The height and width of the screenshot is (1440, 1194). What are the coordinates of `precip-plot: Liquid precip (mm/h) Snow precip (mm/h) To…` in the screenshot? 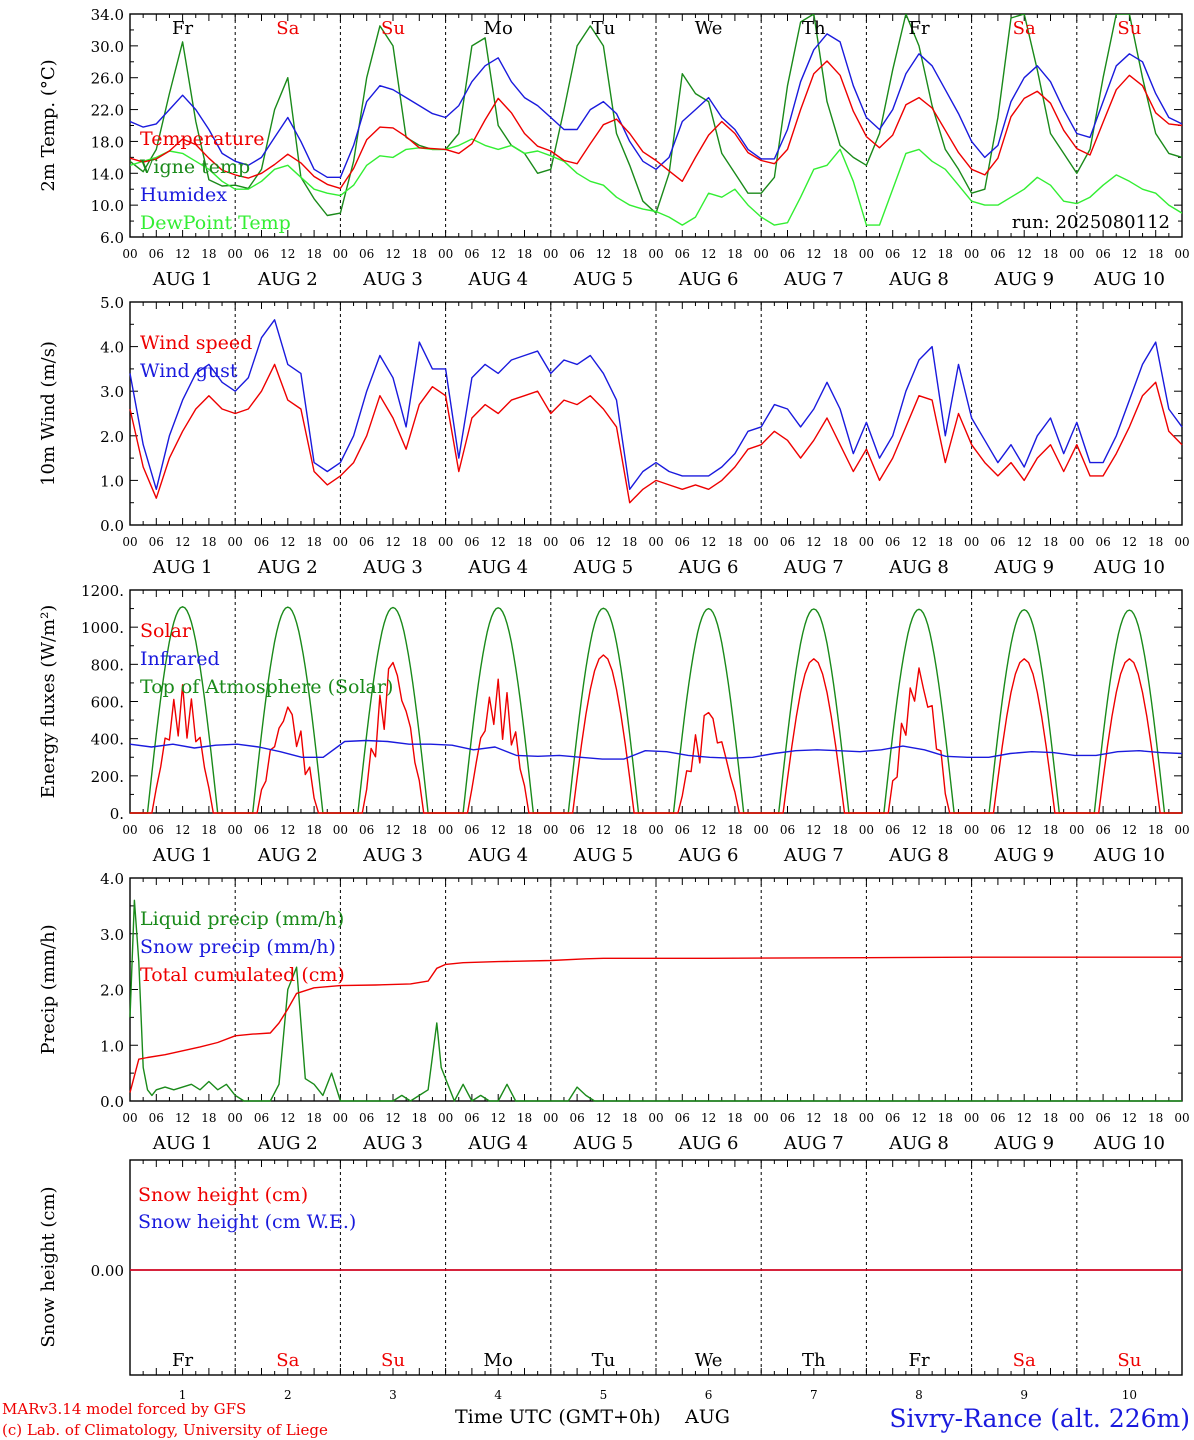 It's located at (655, 1000).